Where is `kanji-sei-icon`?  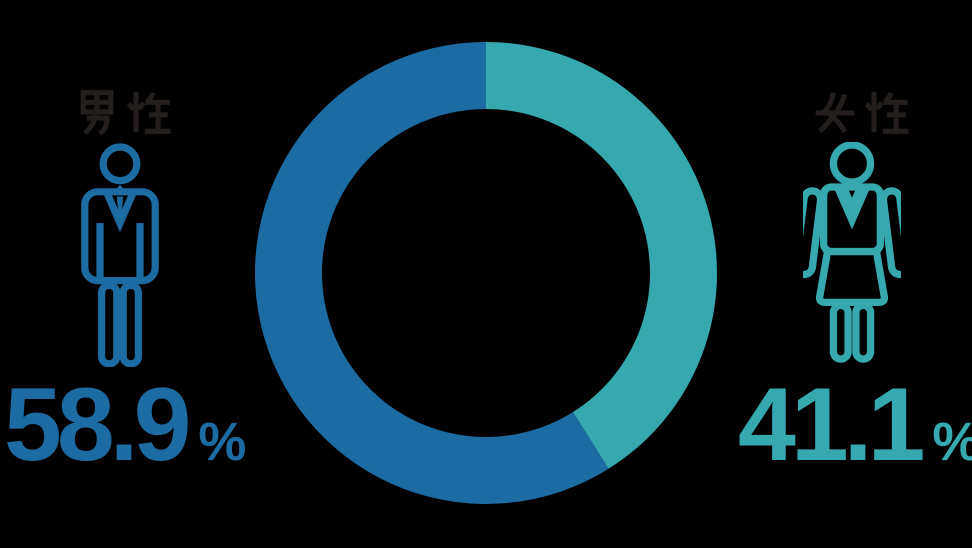 kanji-sei-icon is located at coordinates (148, 112).